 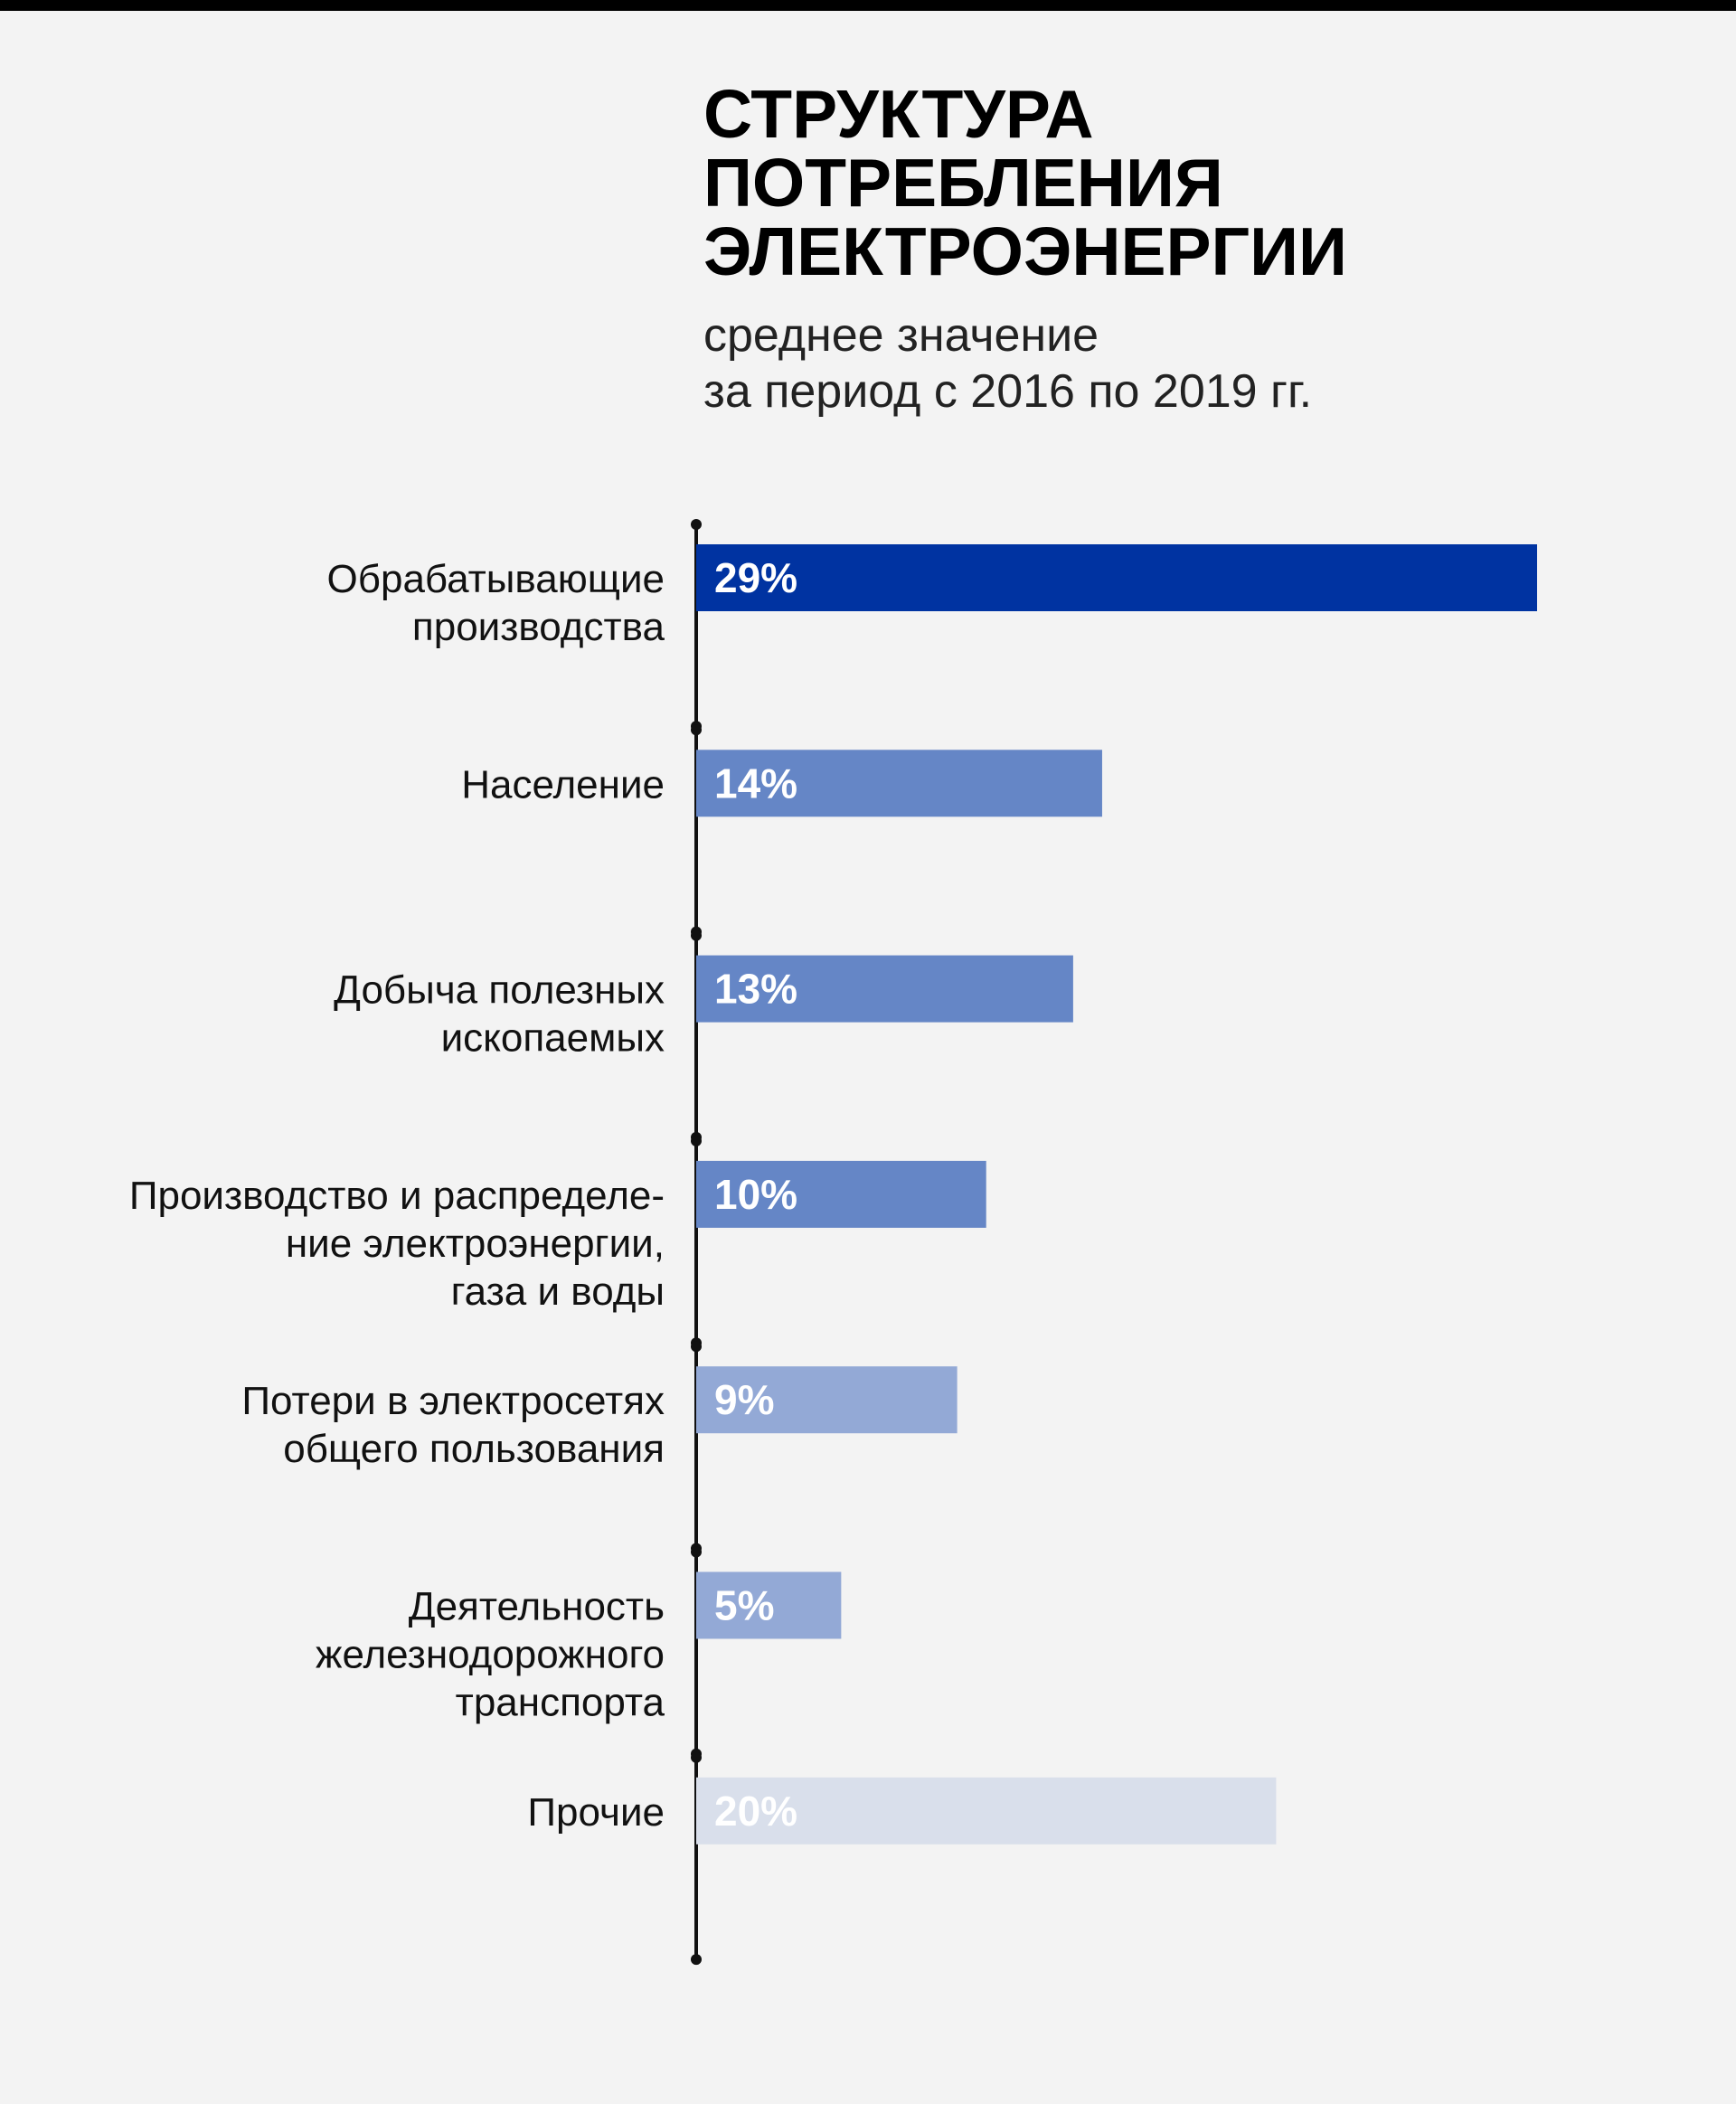 What do you see at coordinates (756, 990) in the screenshot?
I see `bar-value-label: 13%` at bounding box center [756, 990].